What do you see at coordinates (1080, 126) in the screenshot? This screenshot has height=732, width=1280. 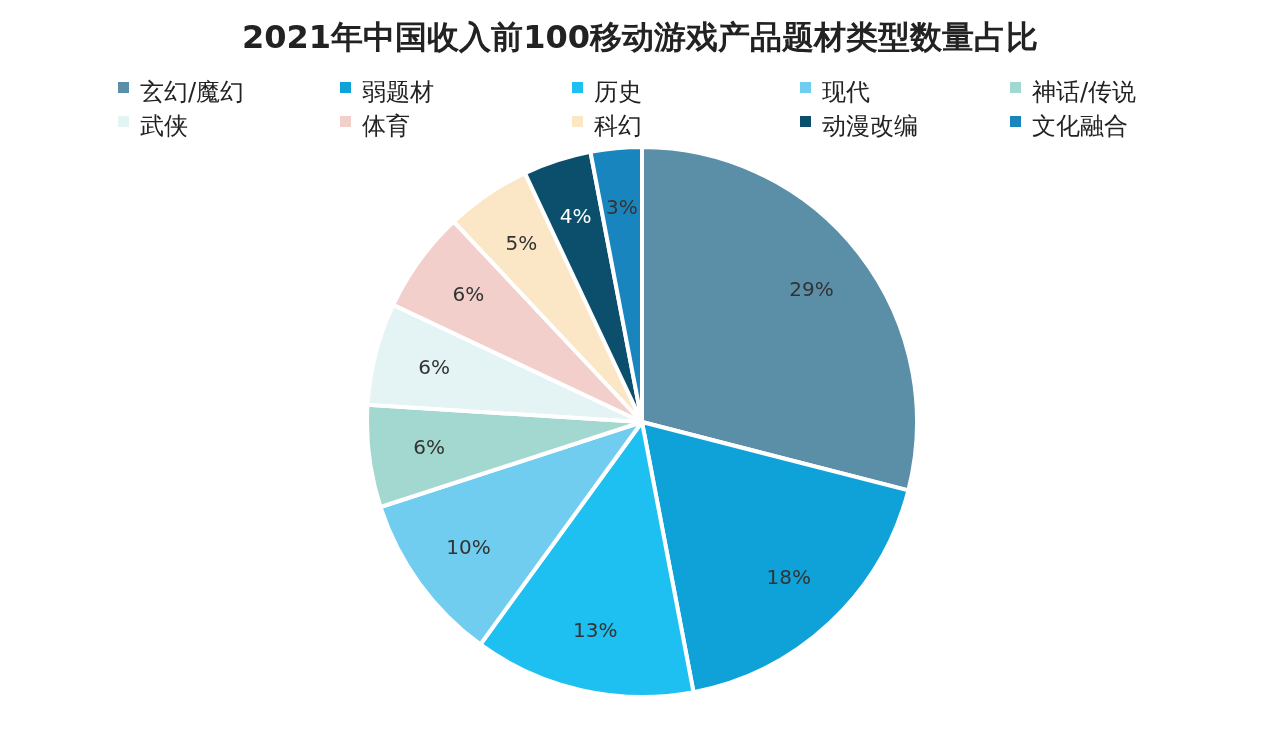 I see `legend-label: 文化融合` at bounding box center [1080, 126].